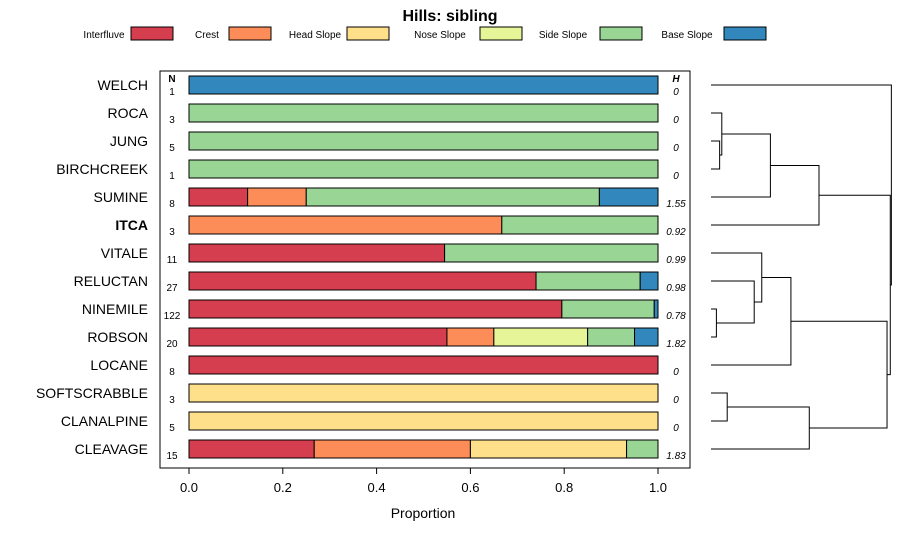 This screenshot has height=540, width=900. What do you see at coordinates (676, 176) in the screenshot?
I see `h-value-birchcreek: 0` at bounding box center [676, 176].